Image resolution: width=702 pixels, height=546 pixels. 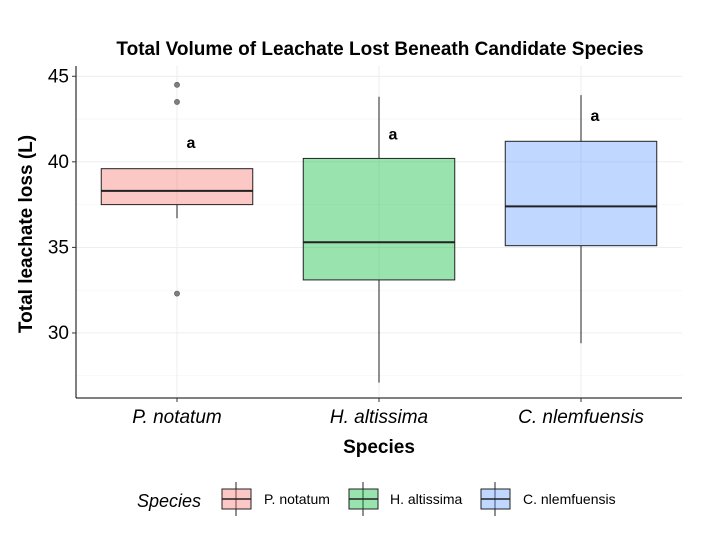 I want to click on x-axis: P. notatum H. altissima C. nlemfuensis, so click(x=379, y=412).